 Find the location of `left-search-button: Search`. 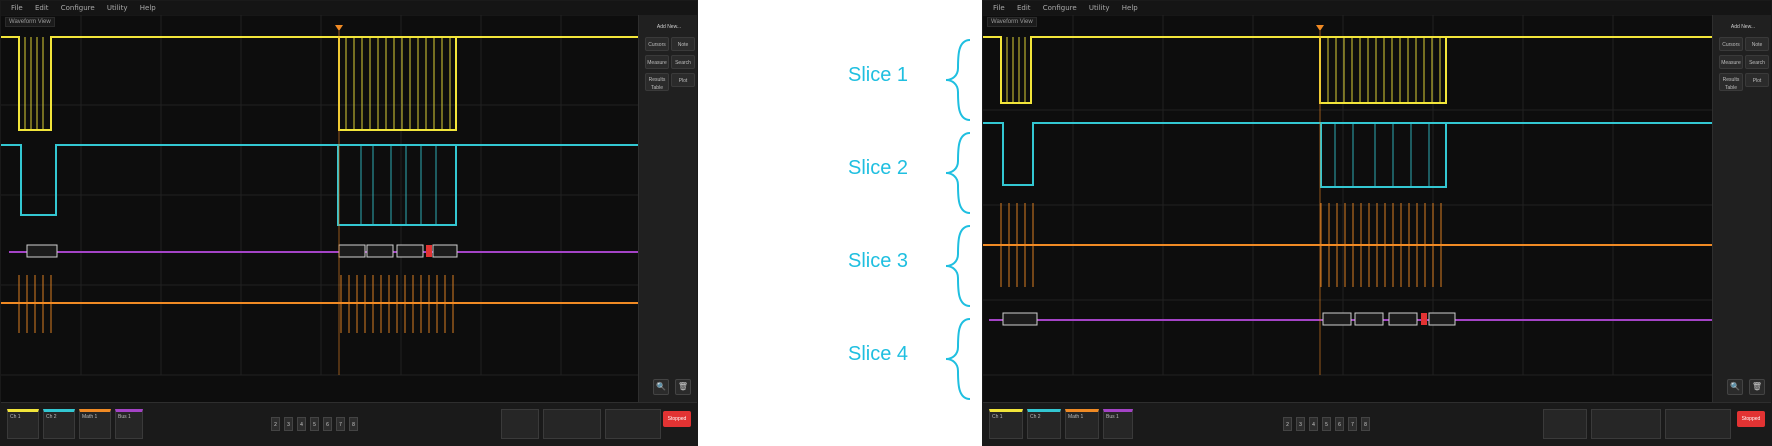

left-search-button: Search is located at coordinates (683, 62).